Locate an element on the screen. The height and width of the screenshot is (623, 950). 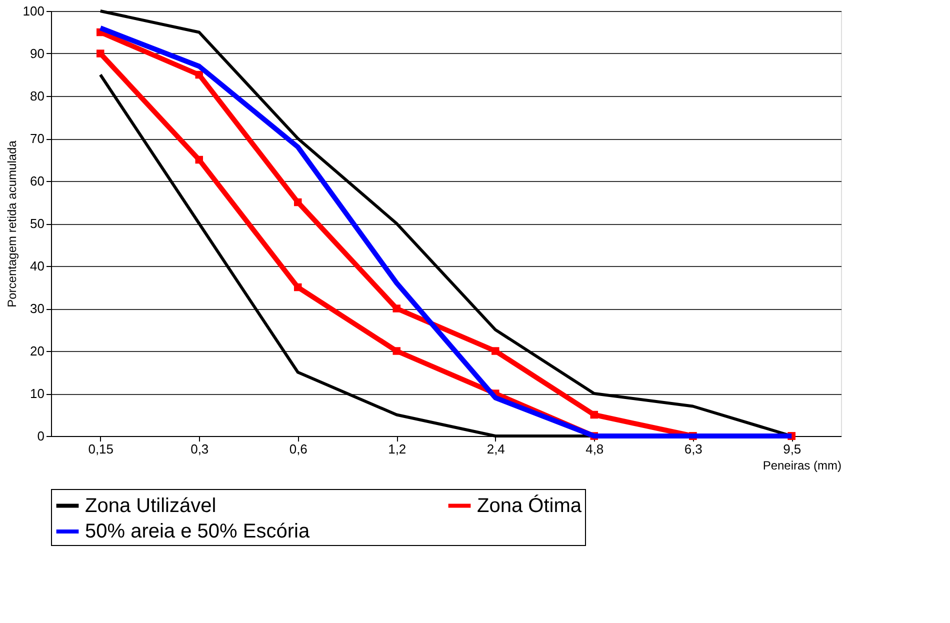
y-tick-label: 50 is located at coordinates (37, 223).